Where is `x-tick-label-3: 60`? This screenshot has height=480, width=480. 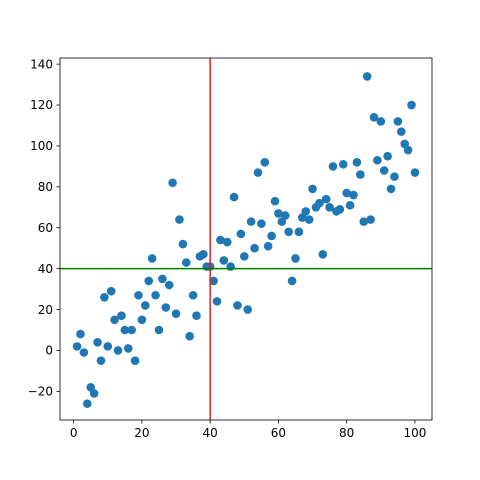 x-tick-label-3: 60 is located at coordinates (278, 433).